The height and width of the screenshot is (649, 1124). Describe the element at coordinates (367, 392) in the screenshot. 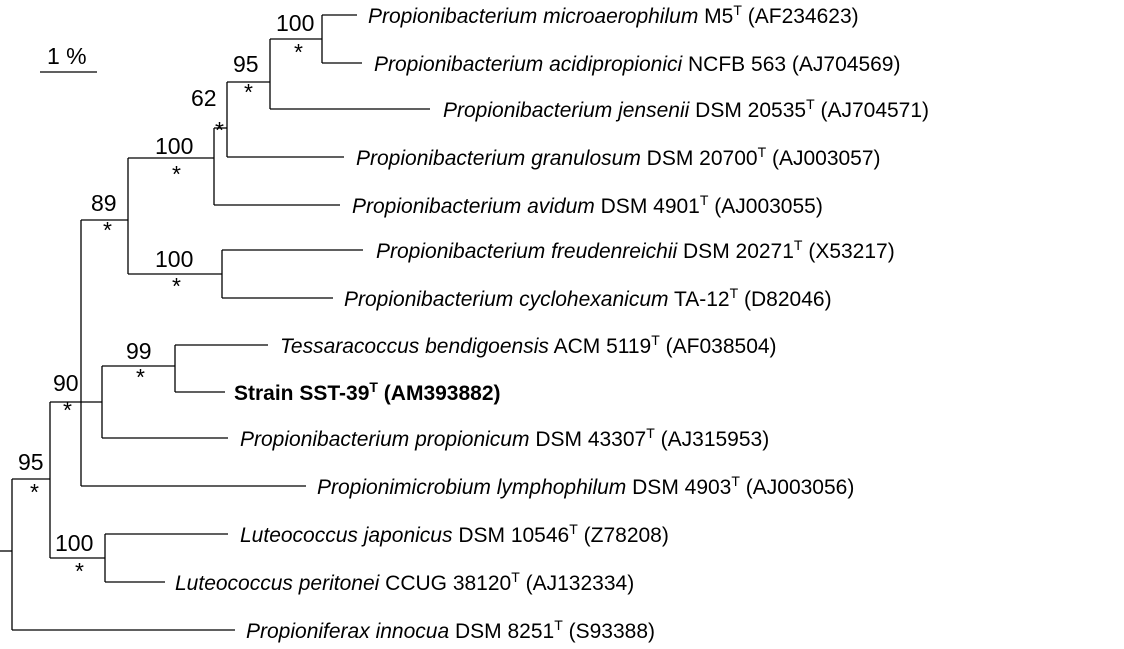

I see `taxon-label-highlighted: Strain SST-39T (AM393882)` at that location.